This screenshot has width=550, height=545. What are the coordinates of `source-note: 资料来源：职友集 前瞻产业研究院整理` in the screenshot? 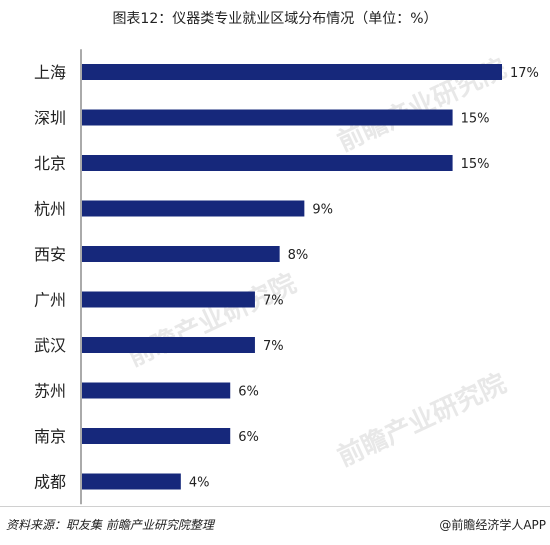 It's located at (110, 525).